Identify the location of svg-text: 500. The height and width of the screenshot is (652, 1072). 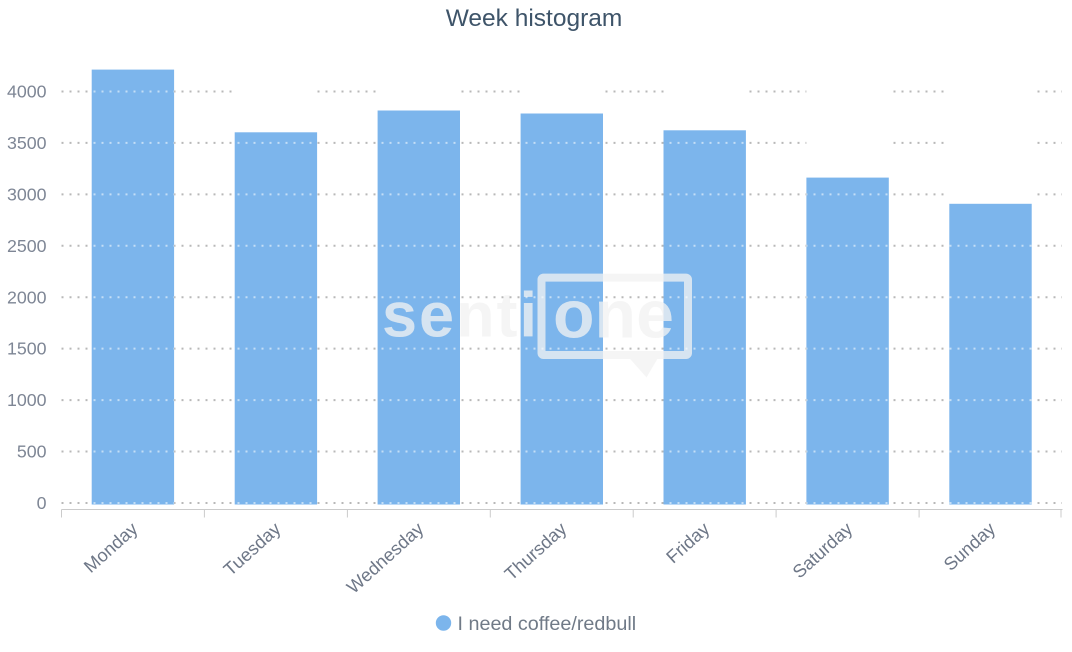
(32, 452).